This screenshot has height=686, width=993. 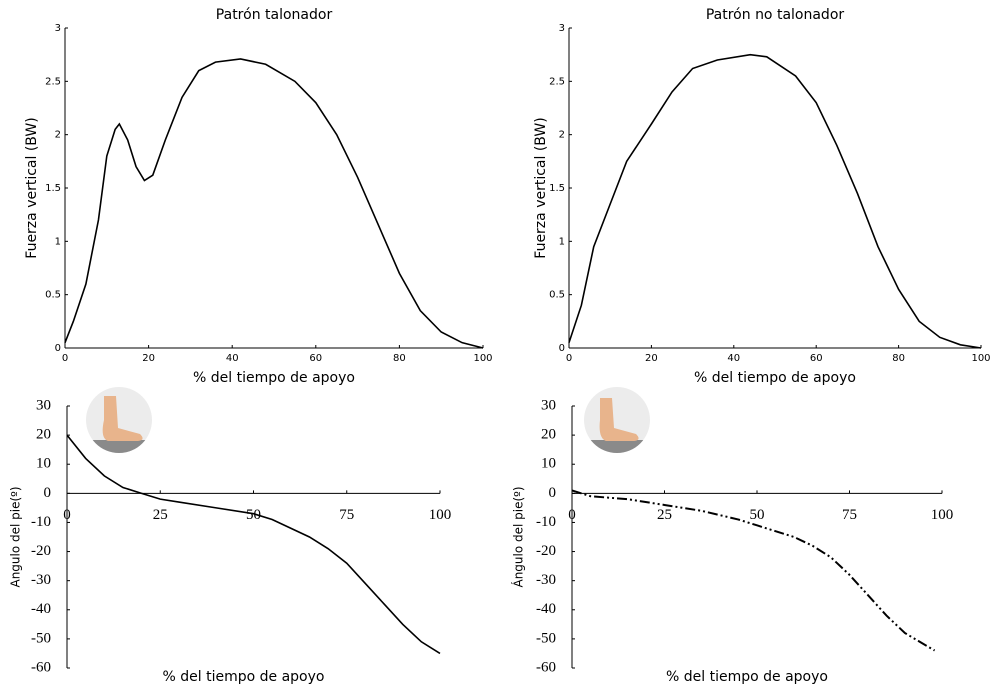 I want to click on y-axis-label: Angulo del pie(º), so click(x=16, y=536).